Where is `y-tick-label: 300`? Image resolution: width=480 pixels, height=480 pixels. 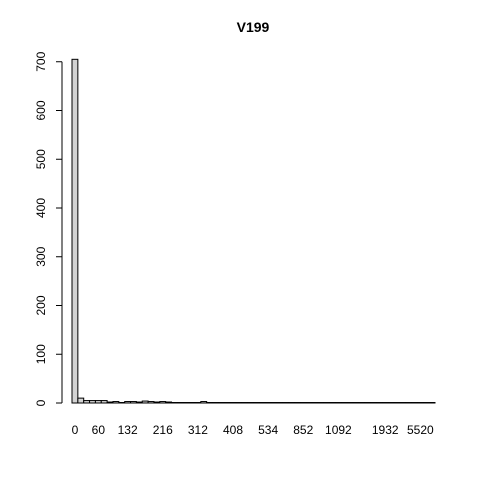
y-tick-label: 300 is located at coordinates (41, 256).